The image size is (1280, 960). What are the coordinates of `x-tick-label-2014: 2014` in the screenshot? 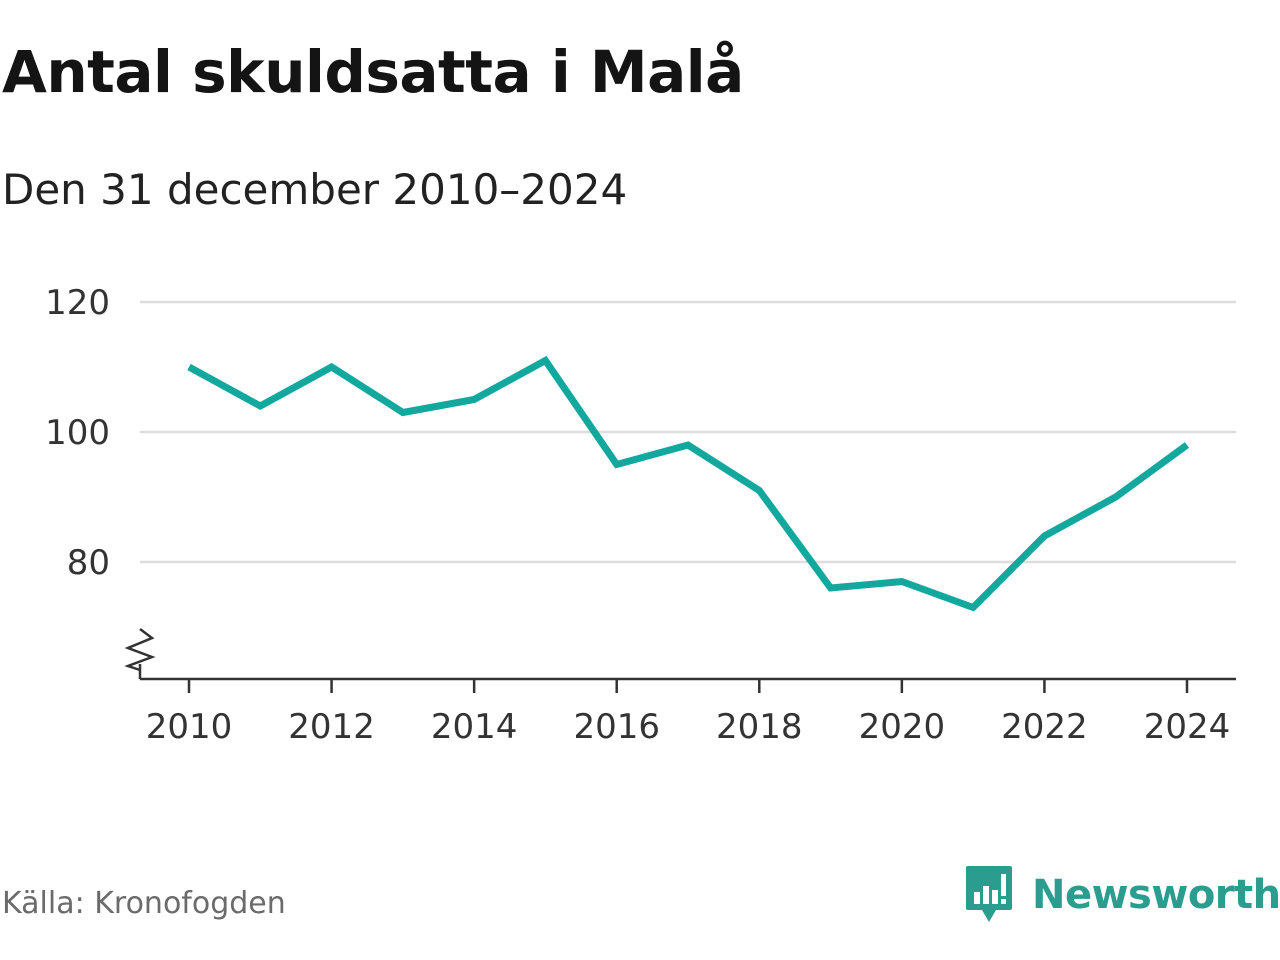 It's located at (474, 727).